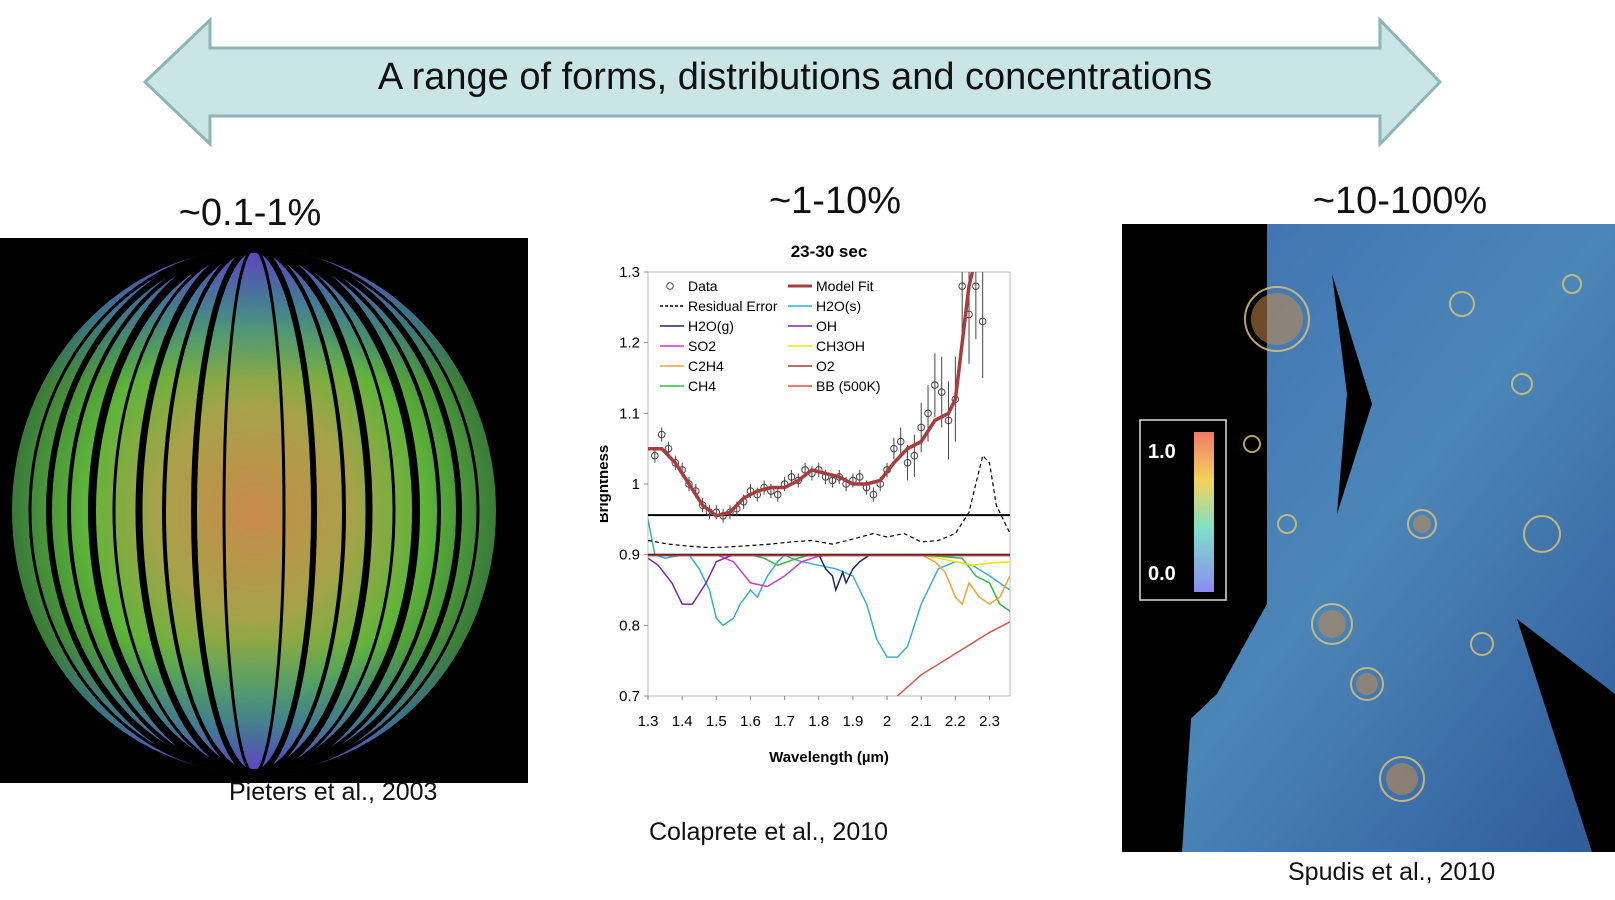 The width and height of the screenshot is (1615, 900). What do you see at coordinates (989, 721) in the screenshot?
I see `x-tick-label: 2.3` at bounding box center [989, 721].